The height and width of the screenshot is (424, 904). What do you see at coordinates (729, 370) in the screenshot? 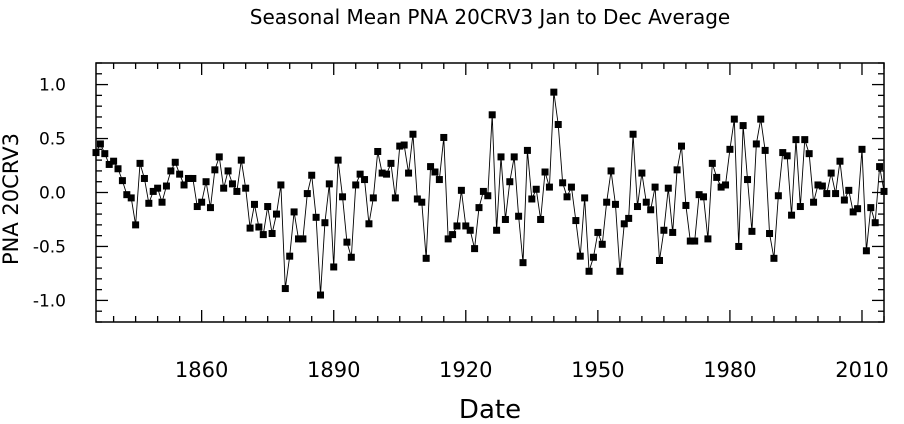
I see `x-tick-label: 1980` at bounding box center [729, 370].